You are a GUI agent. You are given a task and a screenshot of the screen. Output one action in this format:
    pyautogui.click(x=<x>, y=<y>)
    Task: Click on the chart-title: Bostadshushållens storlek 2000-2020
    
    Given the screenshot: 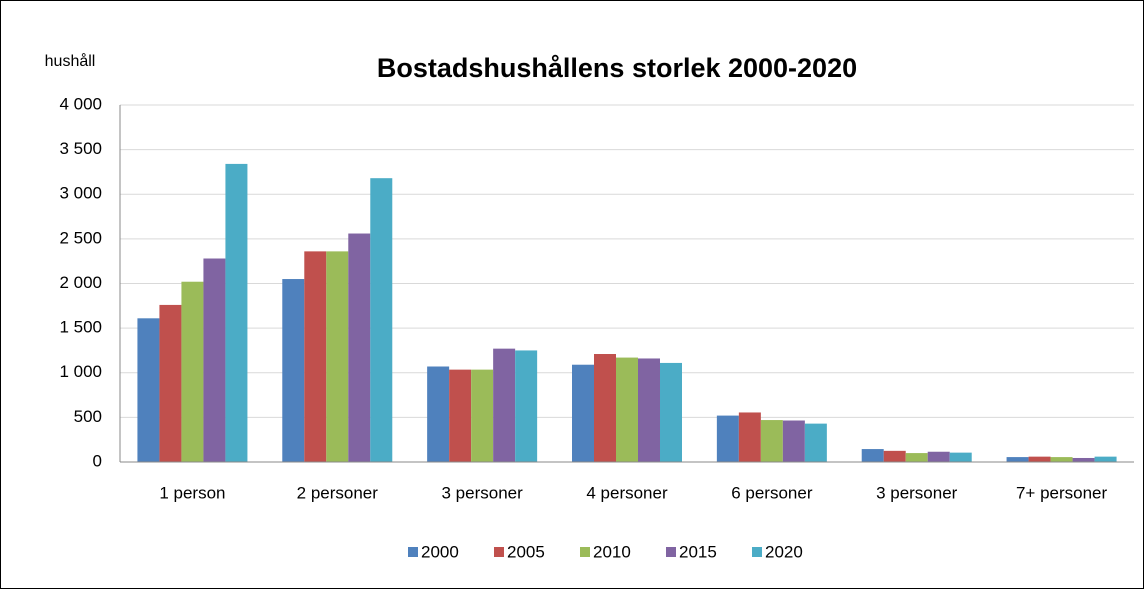 What is the action you would take?
    pyautogui.click(x=617, y=68)
    